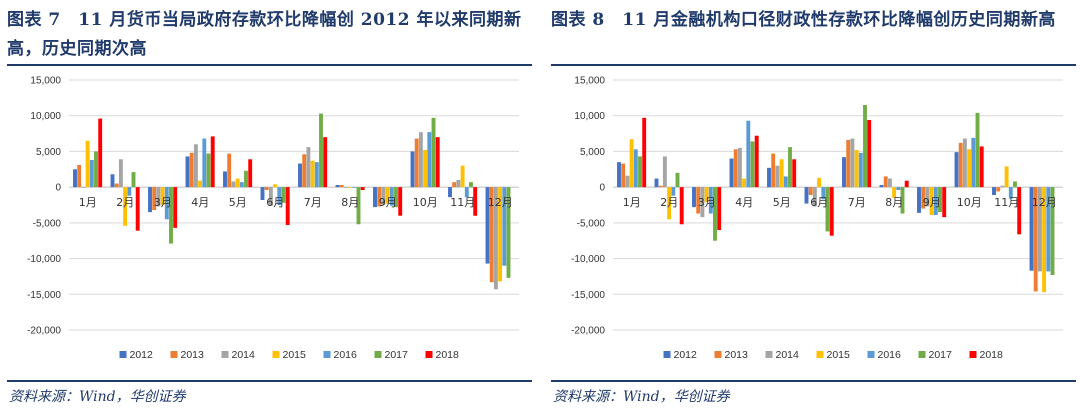 The height and width of the screenshot is (413, 1080). Describe the element at coordinates (200, 202) in the screenshot. I see `category-label: 4月` at that location.